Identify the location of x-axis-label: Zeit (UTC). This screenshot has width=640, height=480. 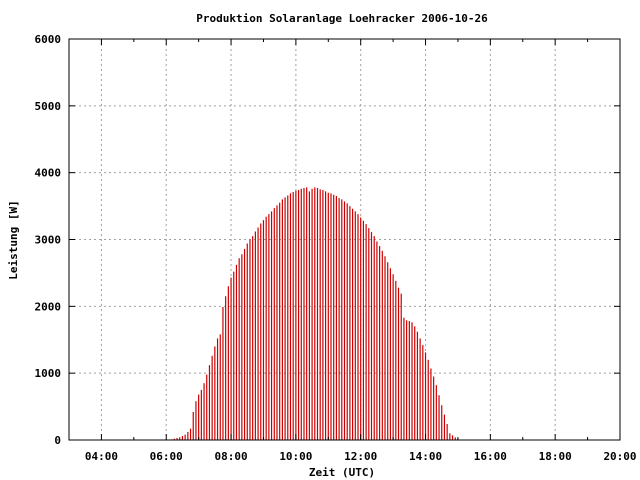
(342, 472).